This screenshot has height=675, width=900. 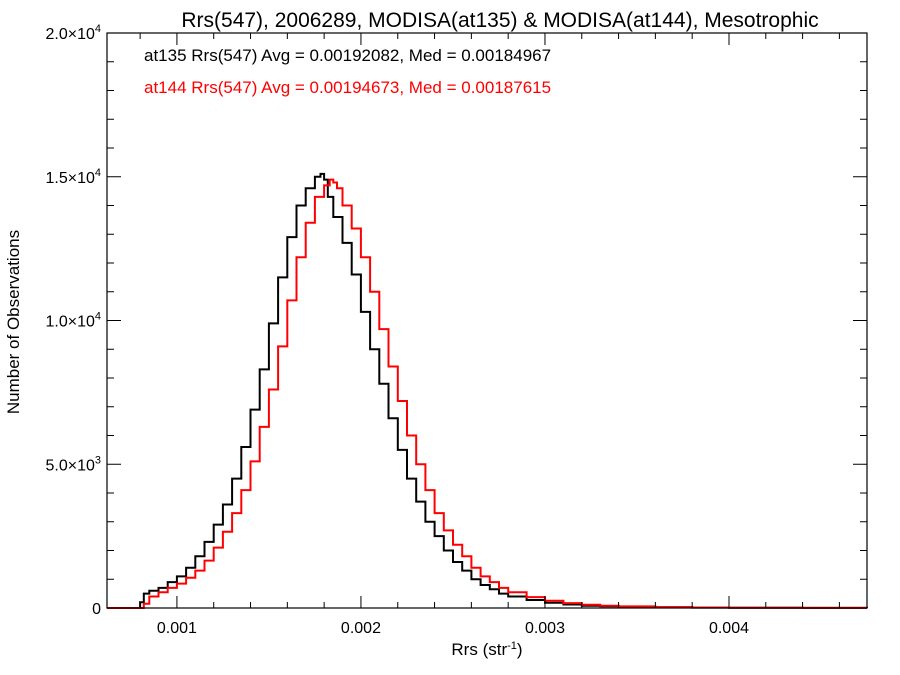 I want to click on y-tick-label: 1.0×10⁴, so click(x=73, y=321).